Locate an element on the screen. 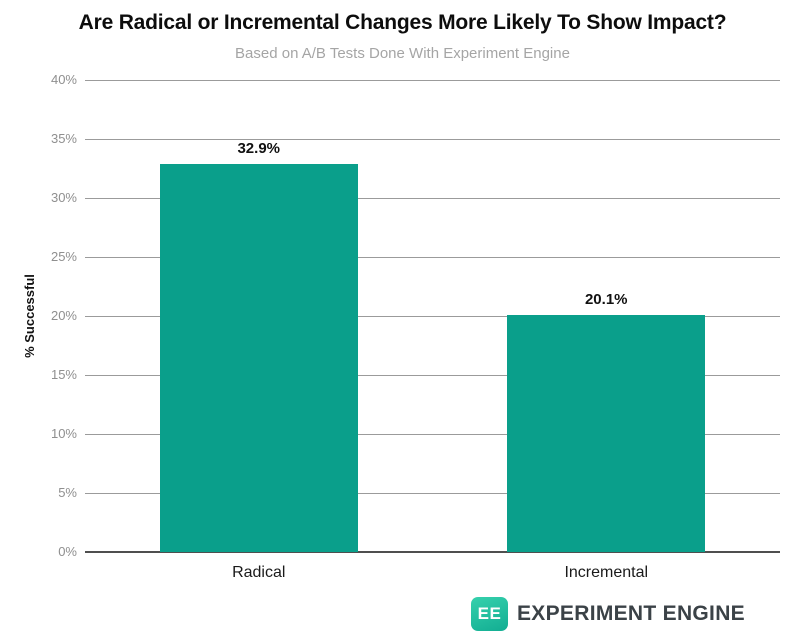 The width and height of the screenshot is (805, 641). y-axis-tick-label: 15% is located at coordinates (63, 374).